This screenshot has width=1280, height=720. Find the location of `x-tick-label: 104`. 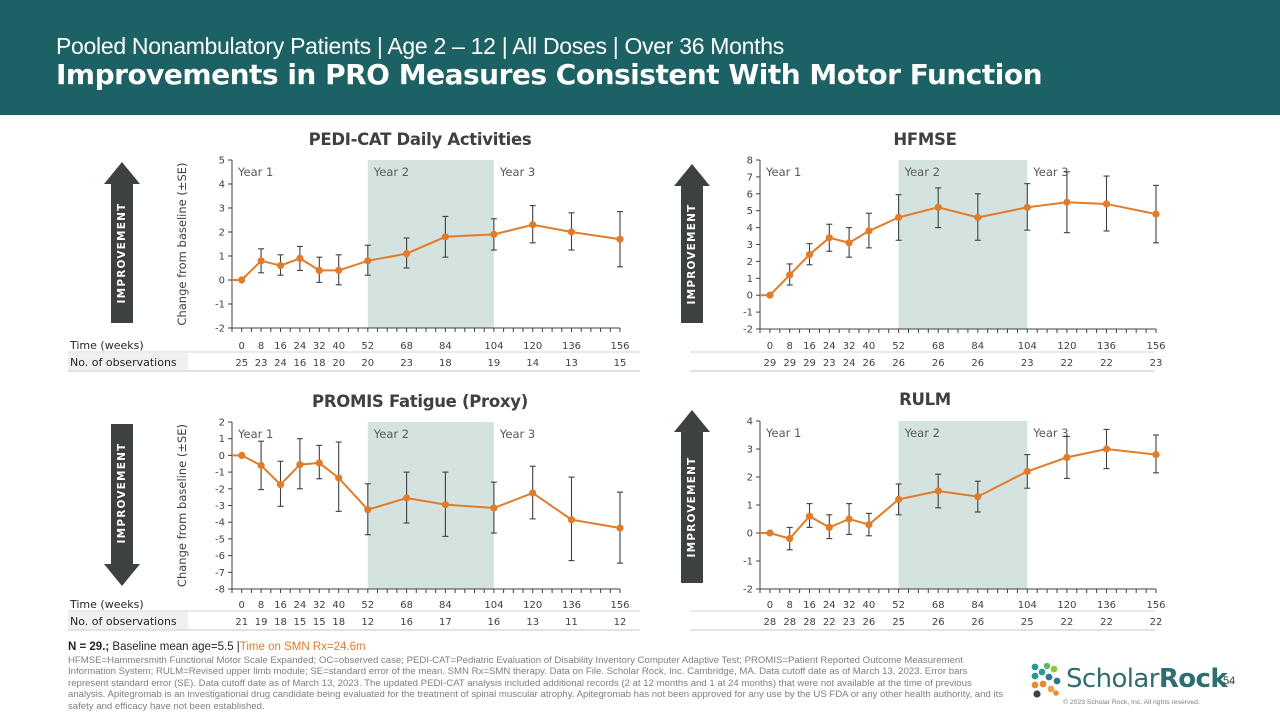

x-tick-label: 104 is located at coordinates (1027, 346).